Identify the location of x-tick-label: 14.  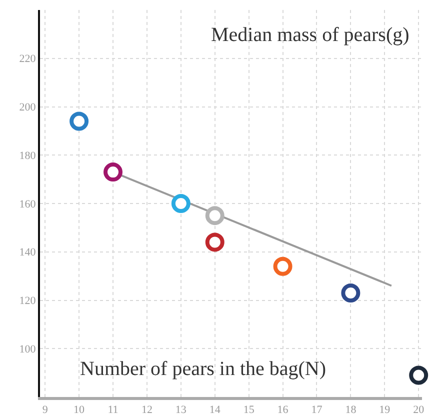
(215, 410).